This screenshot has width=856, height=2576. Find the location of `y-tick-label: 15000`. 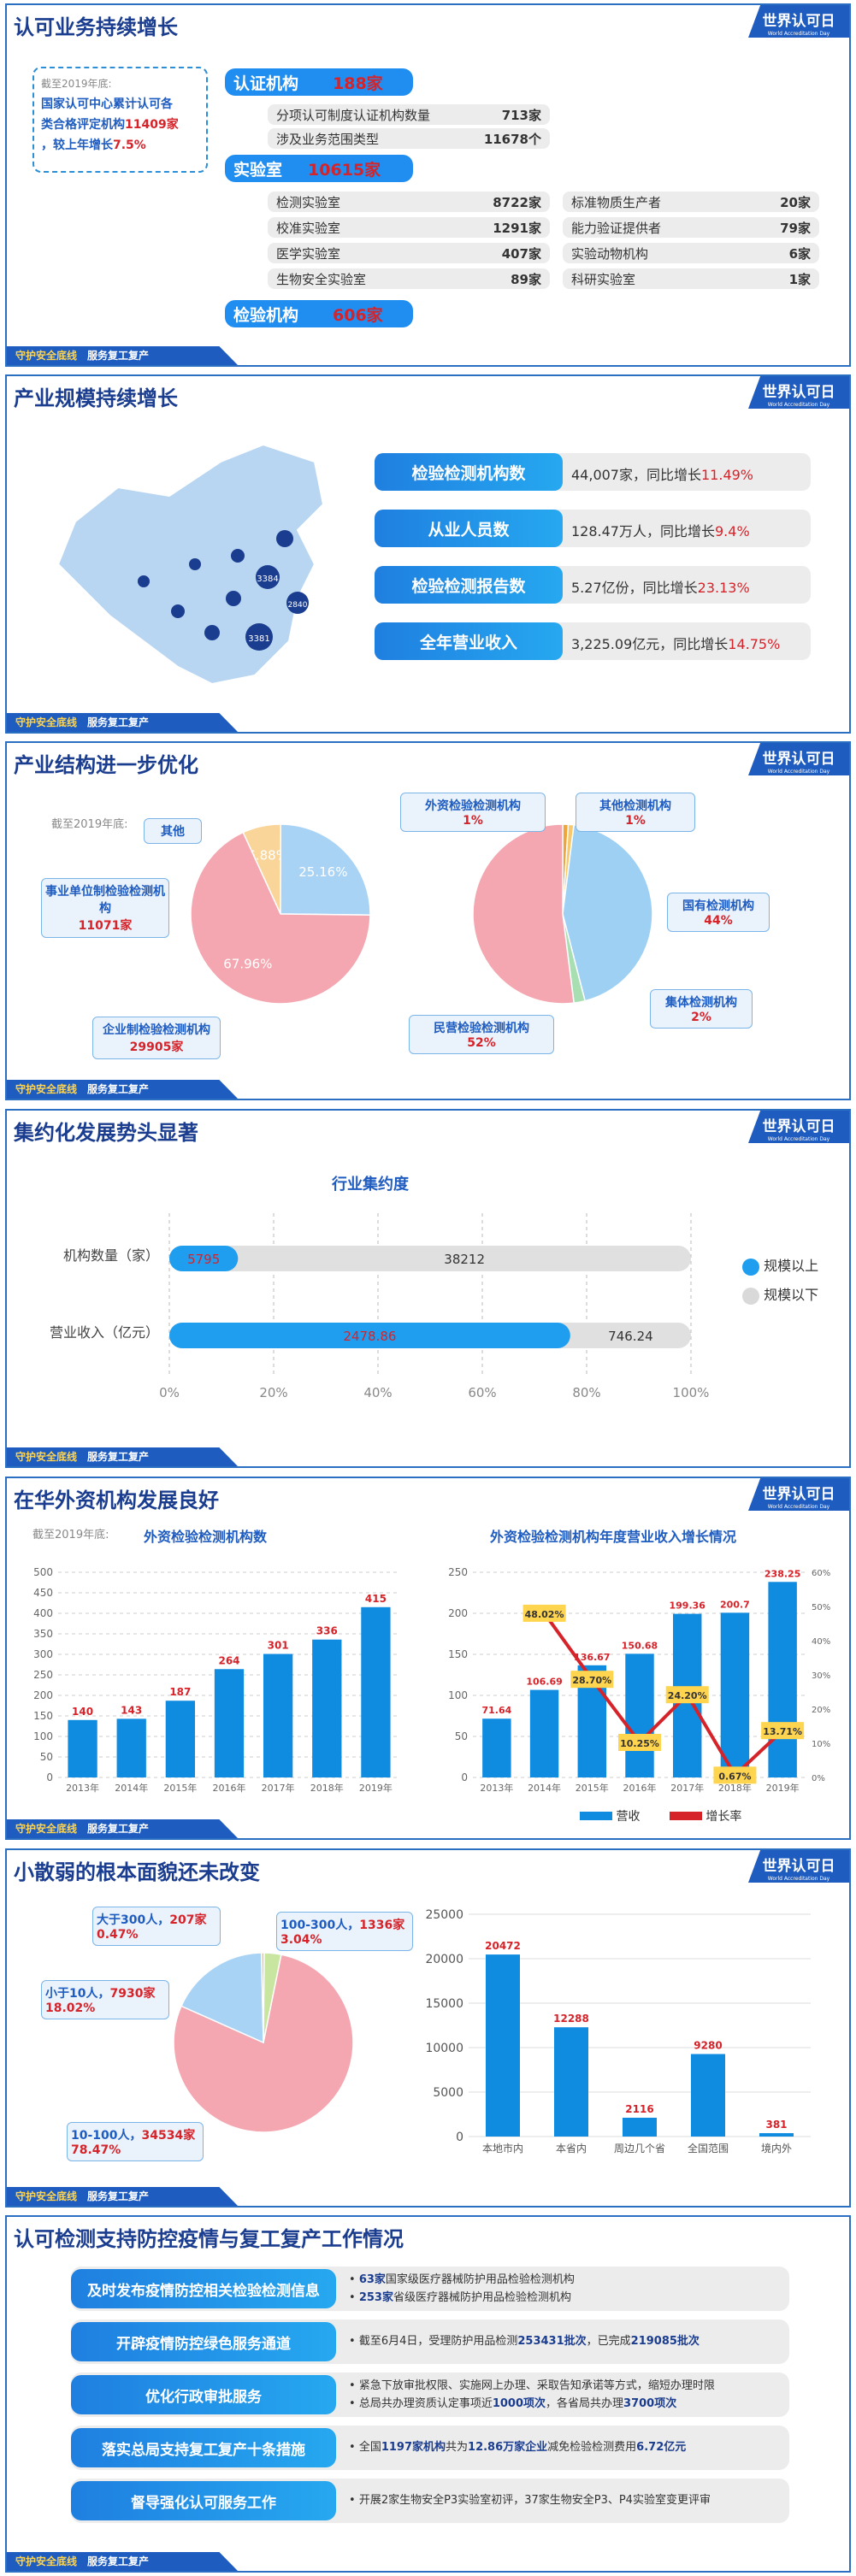

y-tick-label: 15000 is located at coordinates (444, 2004).